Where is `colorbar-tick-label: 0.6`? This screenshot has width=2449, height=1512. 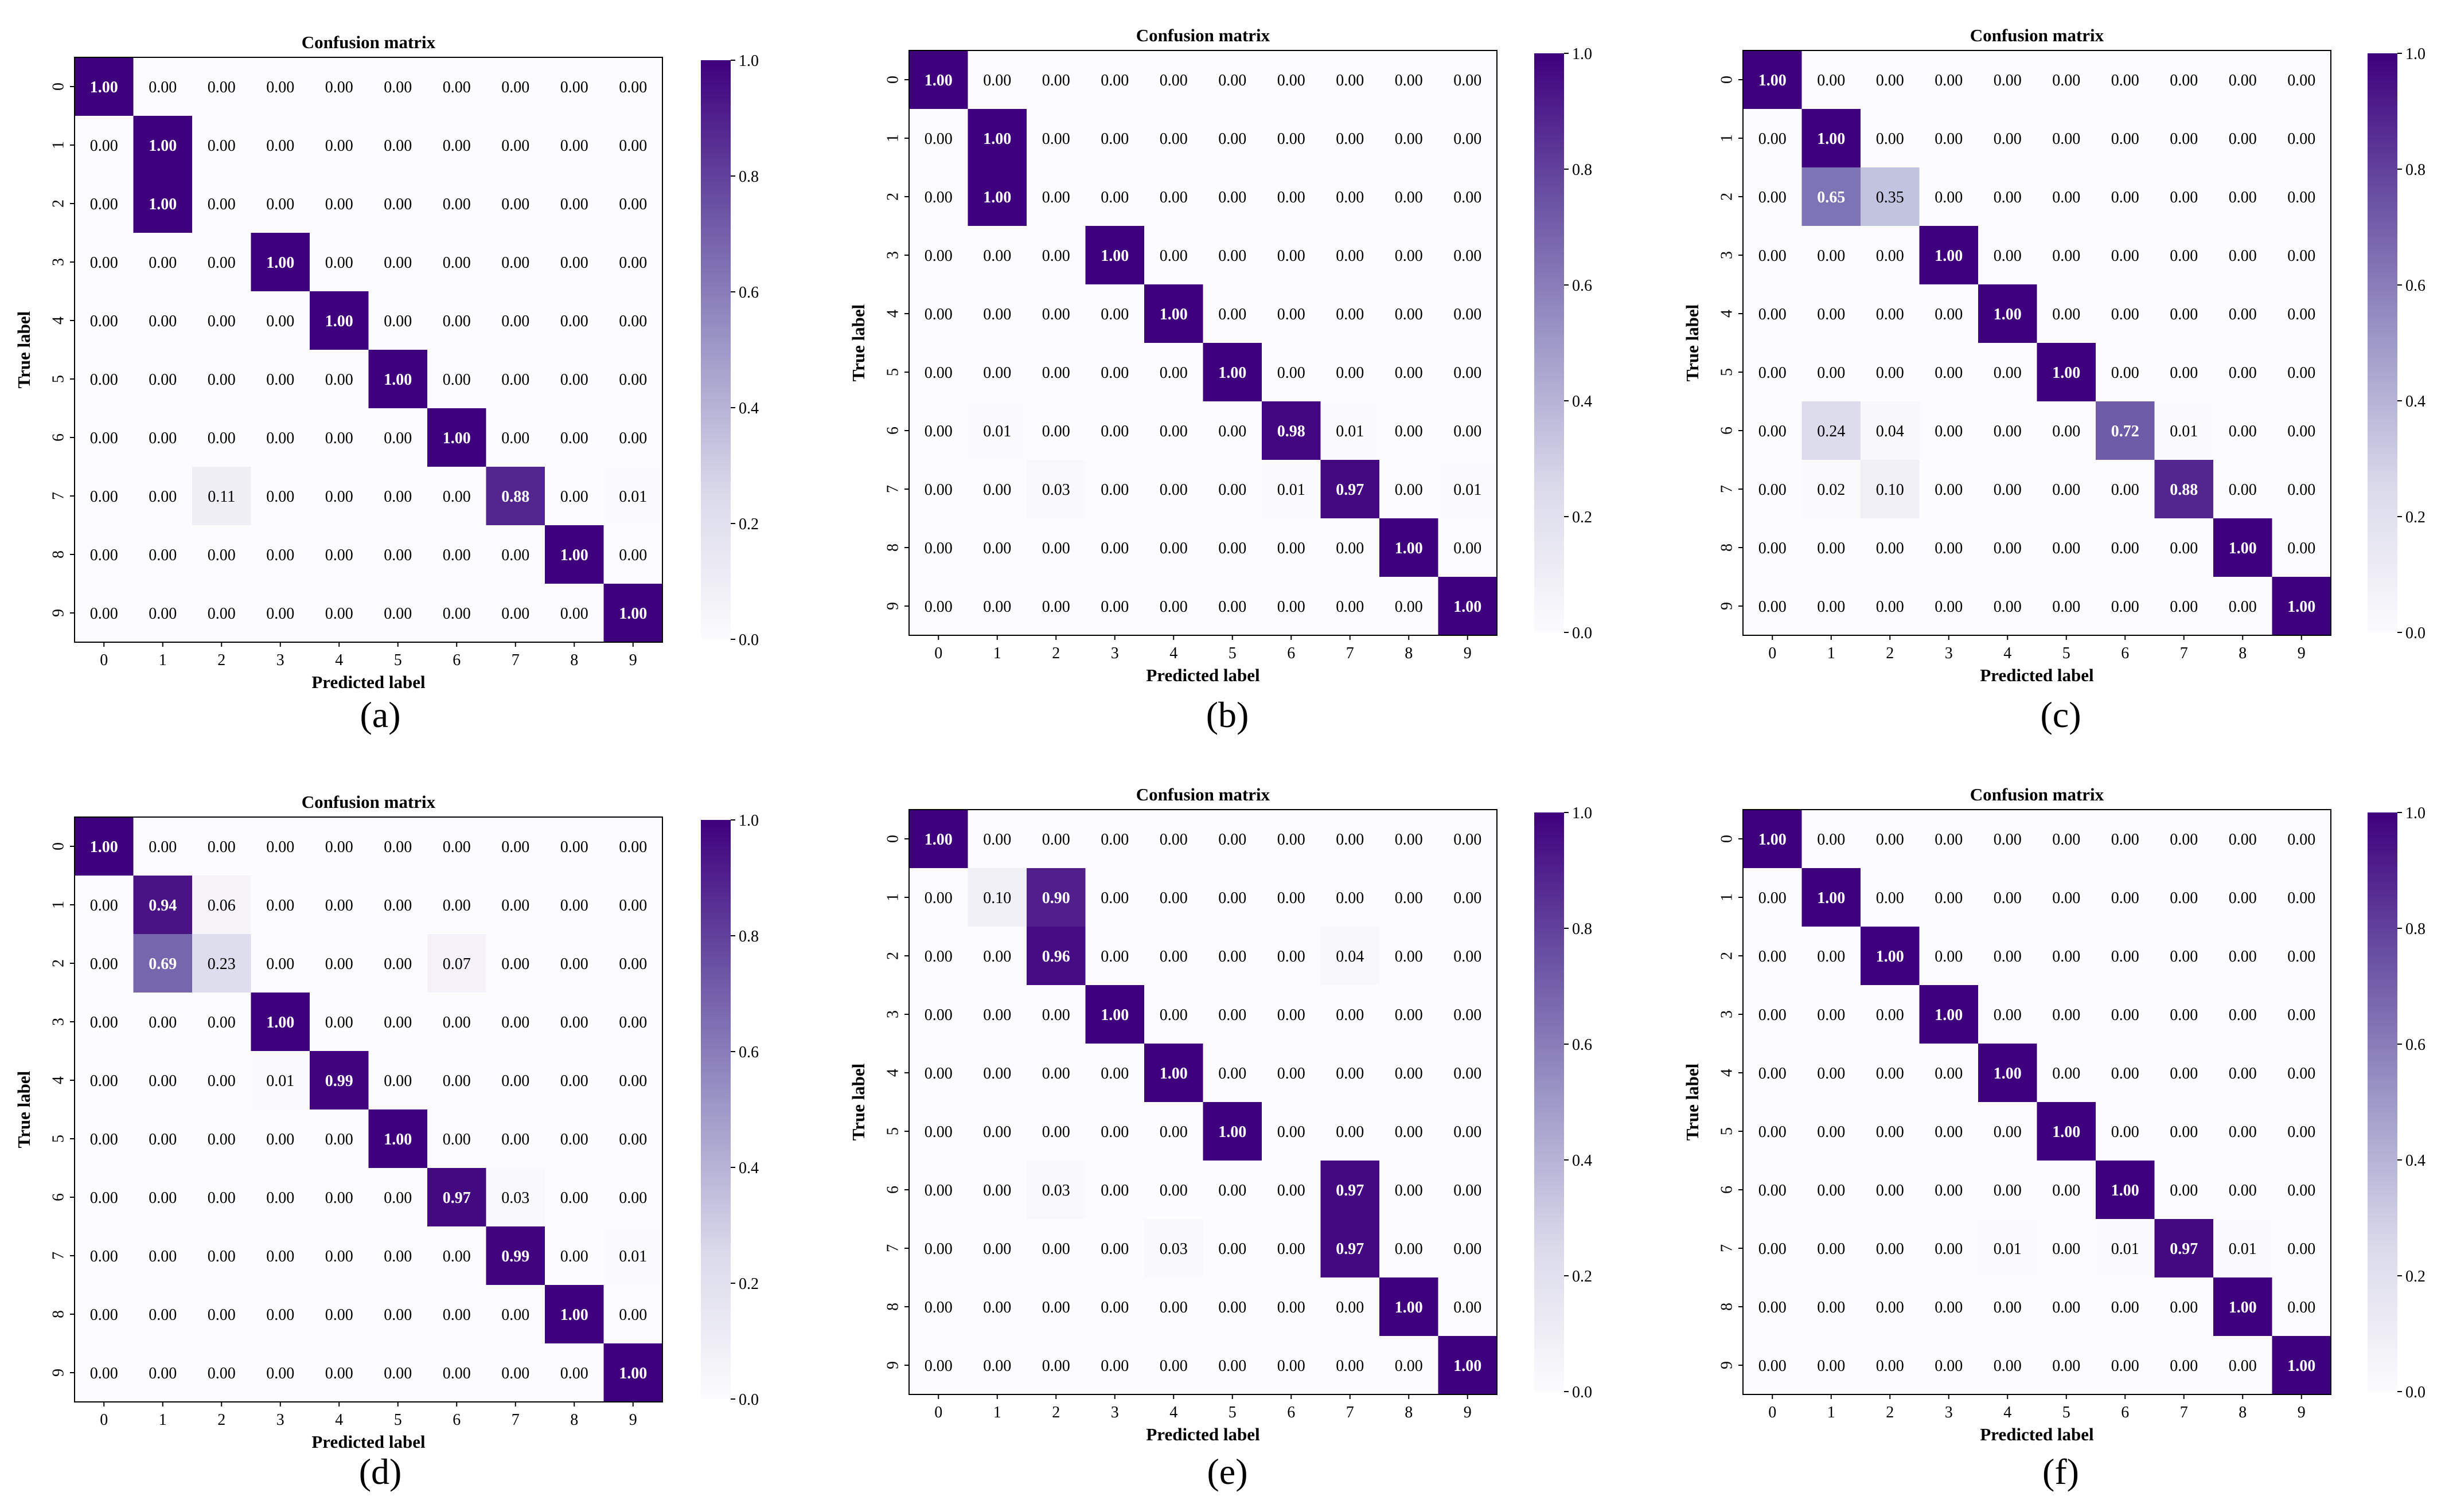
colorbar-tick-label: 0.6 is located at coordinates (1582, 1045).